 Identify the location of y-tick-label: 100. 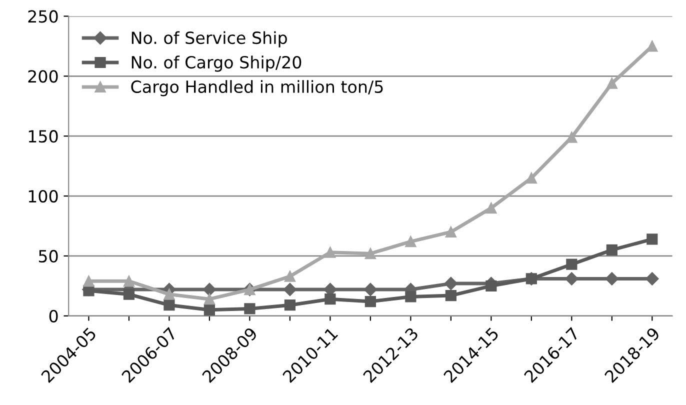
(43, 196).